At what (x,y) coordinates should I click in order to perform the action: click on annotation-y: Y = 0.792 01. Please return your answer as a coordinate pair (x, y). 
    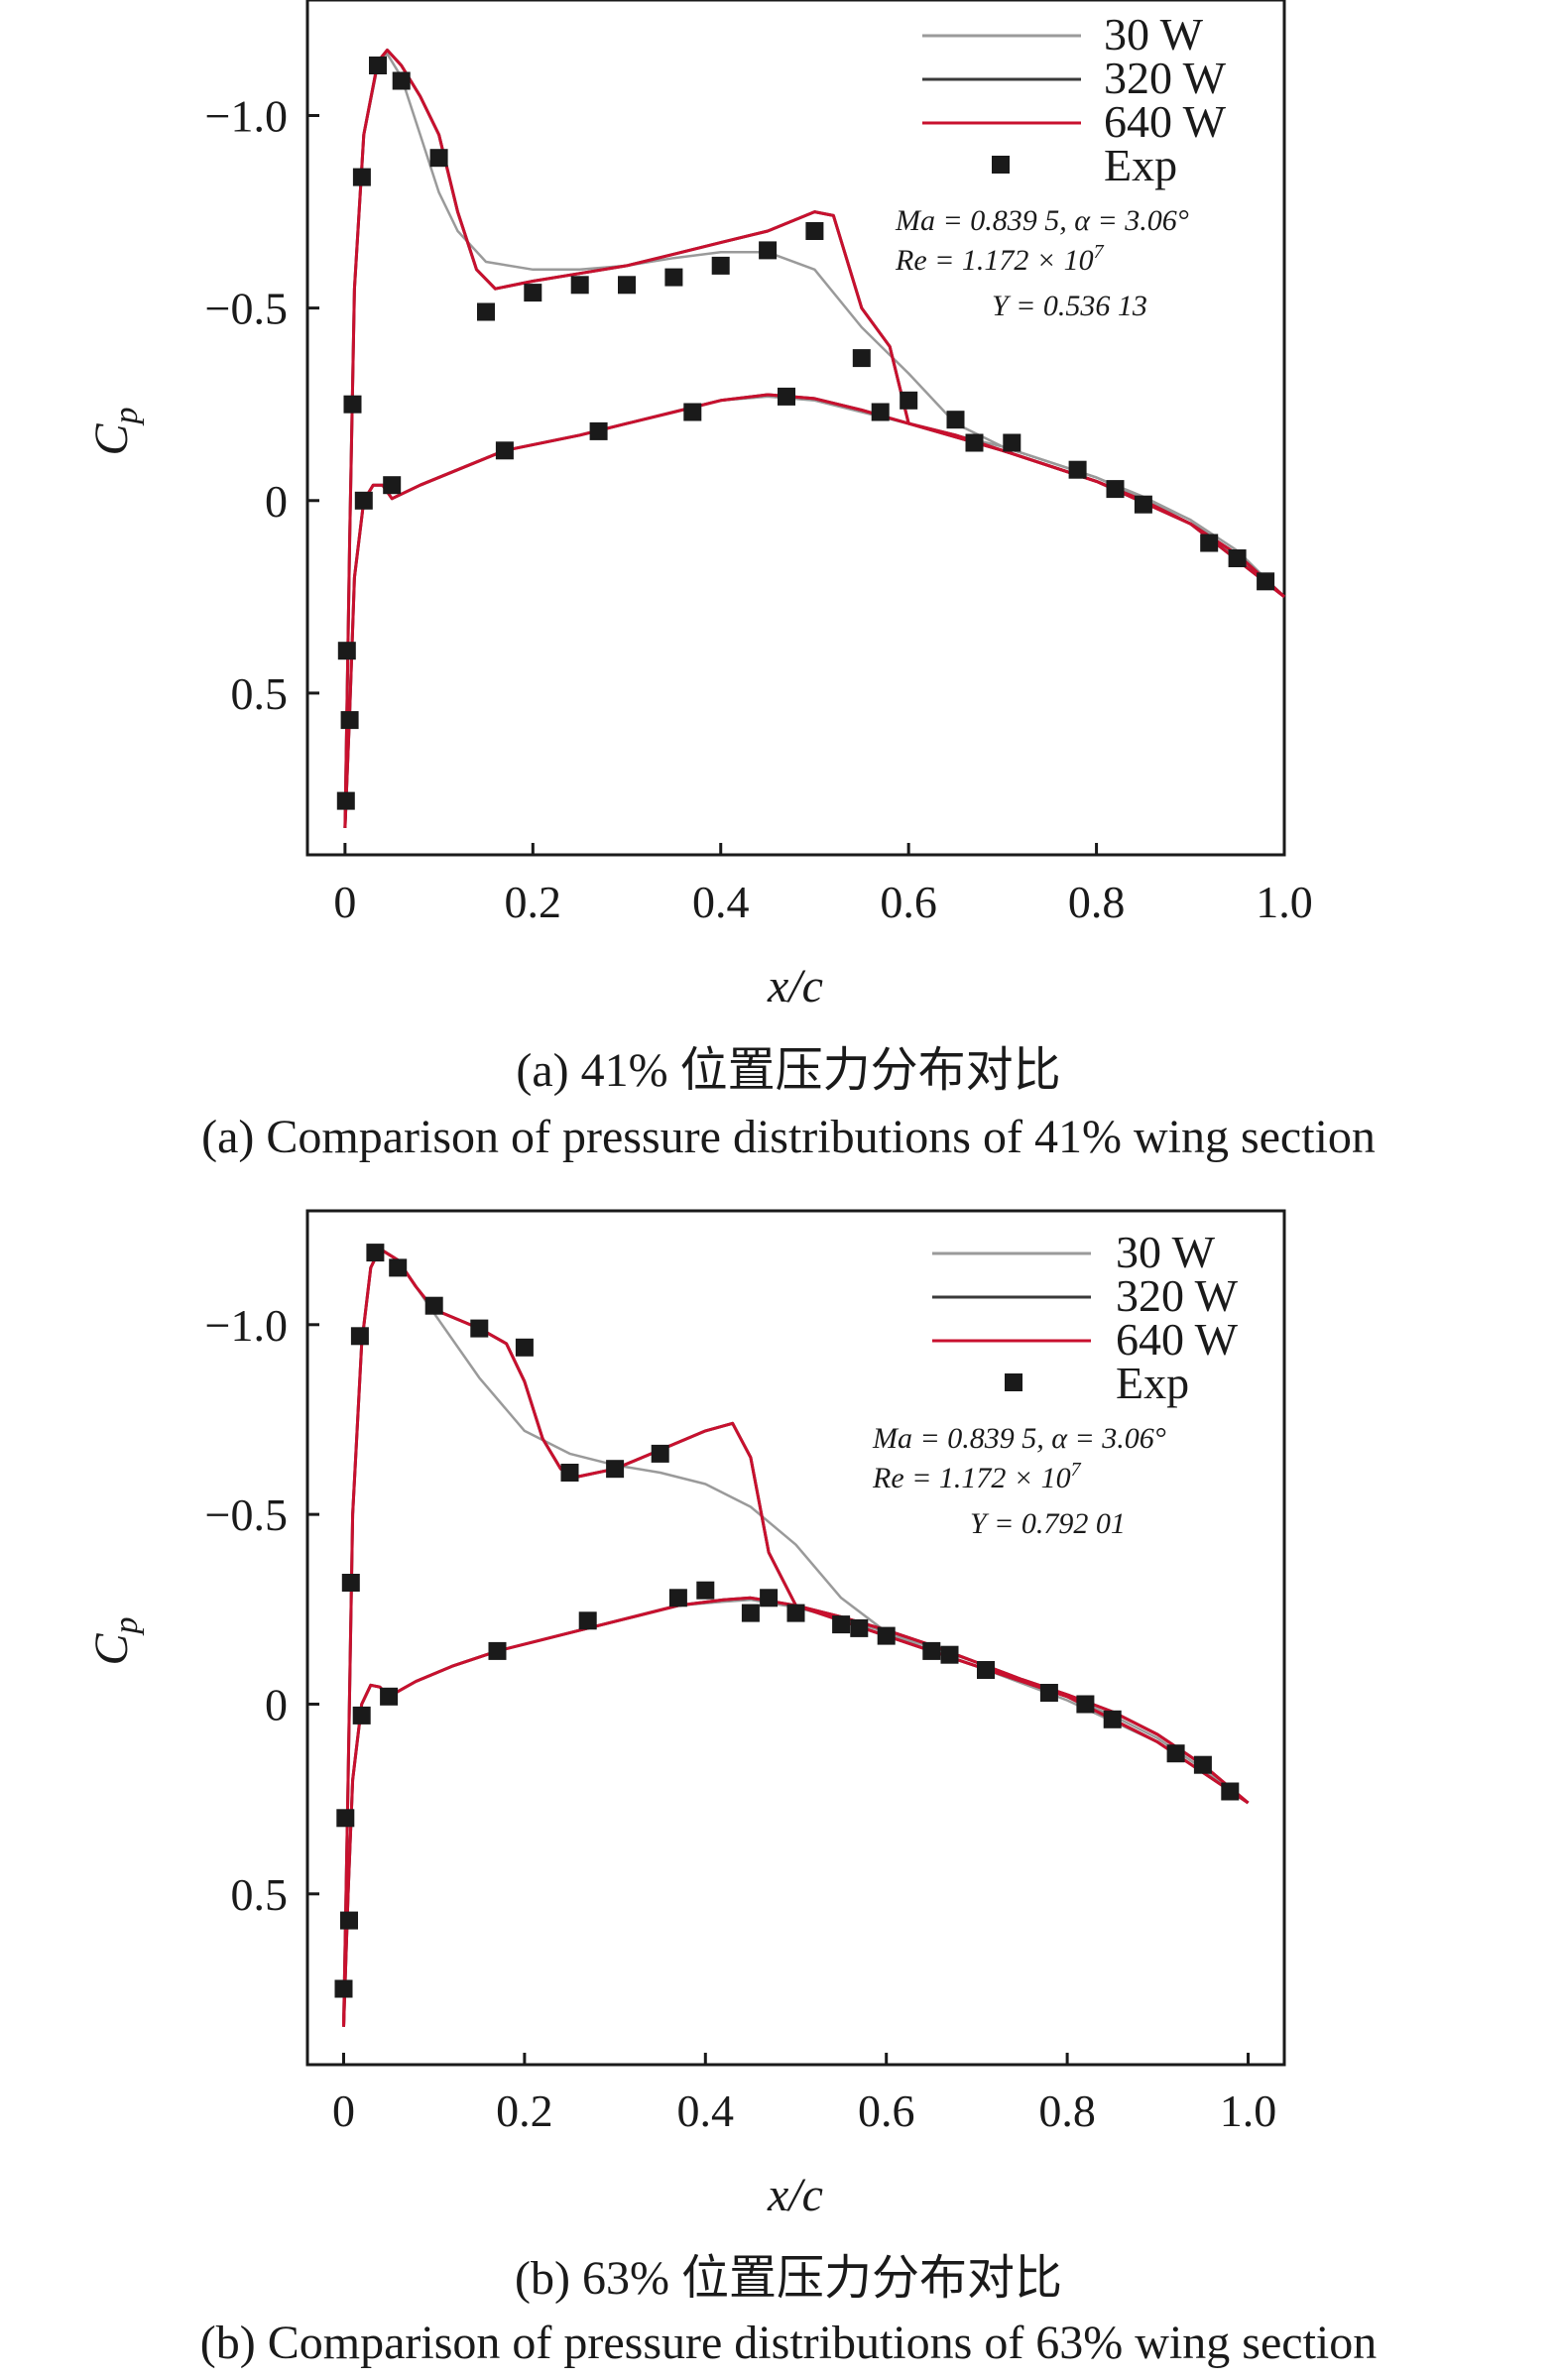
    Looking at the image, I should click on (1048, 1523).